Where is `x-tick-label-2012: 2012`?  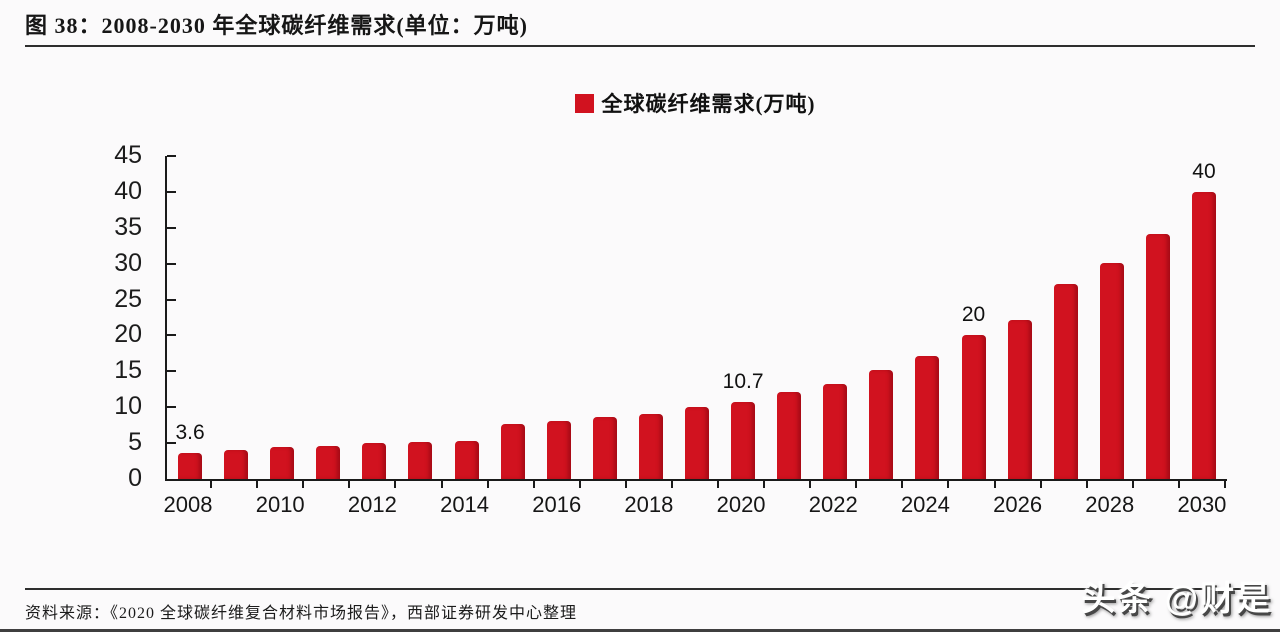
x-tick-label-2012: 2012 is located at coordinates (372, 504).